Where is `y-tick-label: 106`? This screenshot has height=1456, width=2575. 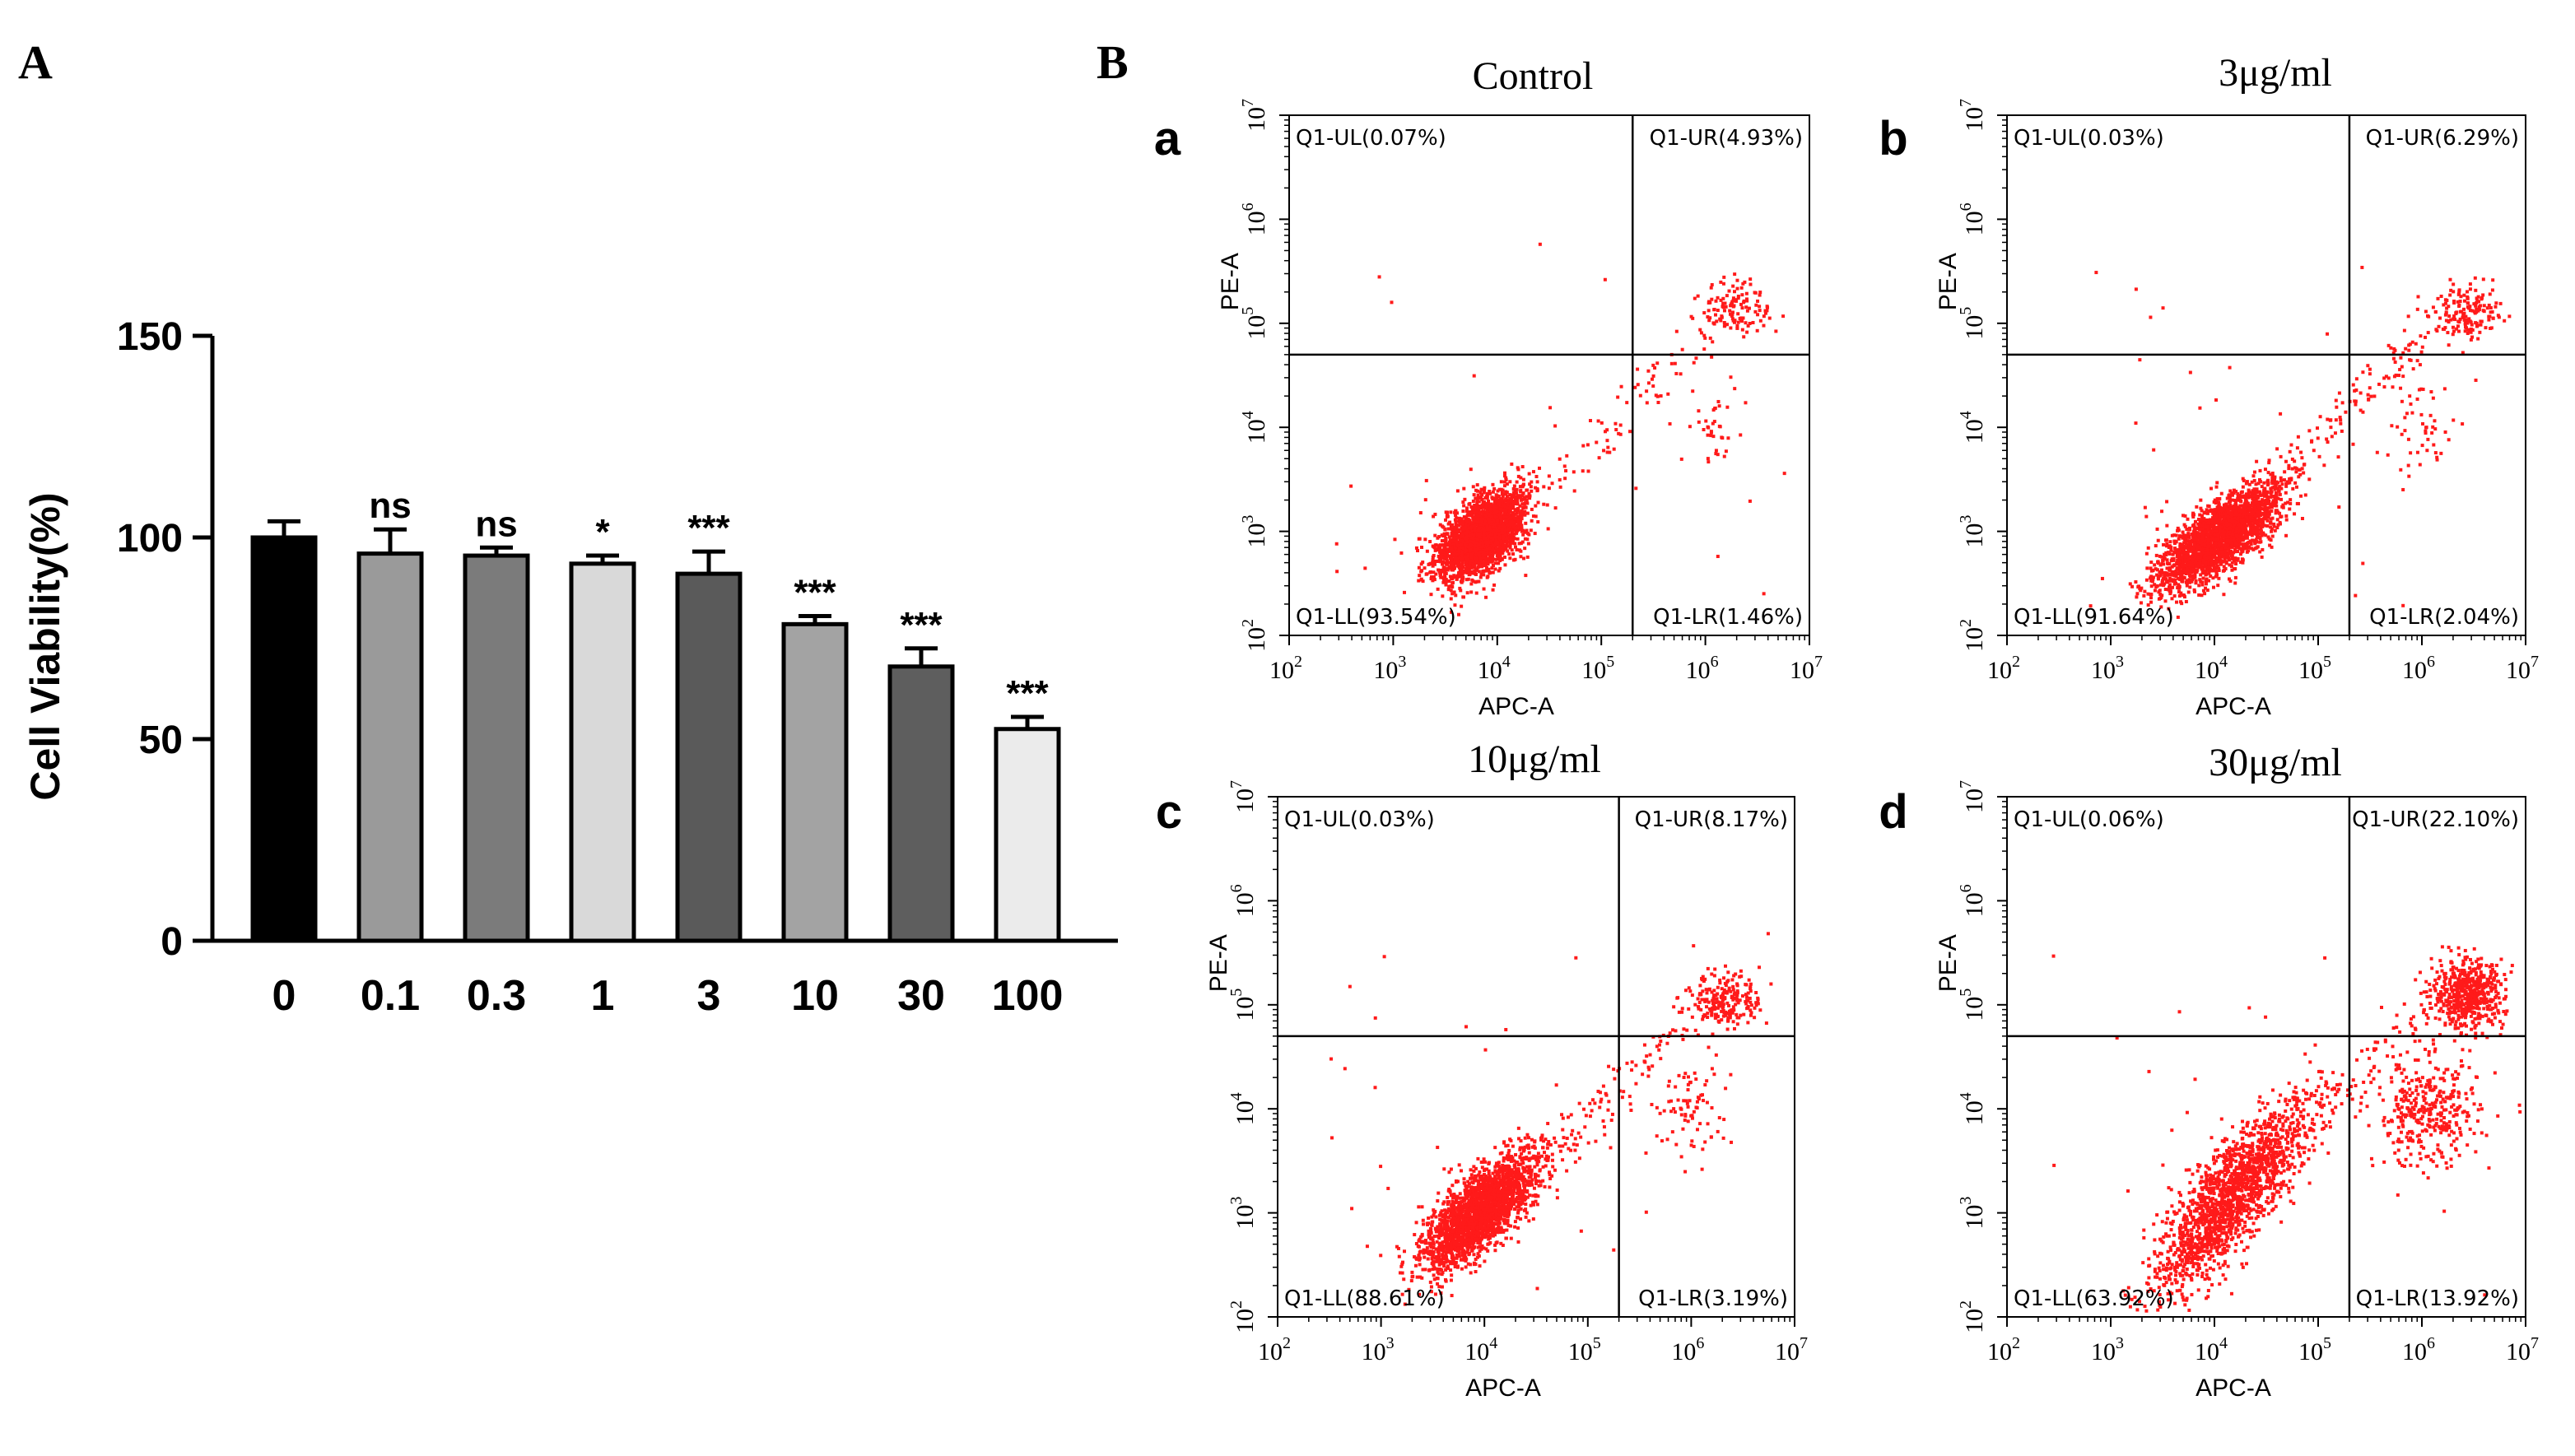 y-tick-label: 106 is located at coordinates (1254, 218).